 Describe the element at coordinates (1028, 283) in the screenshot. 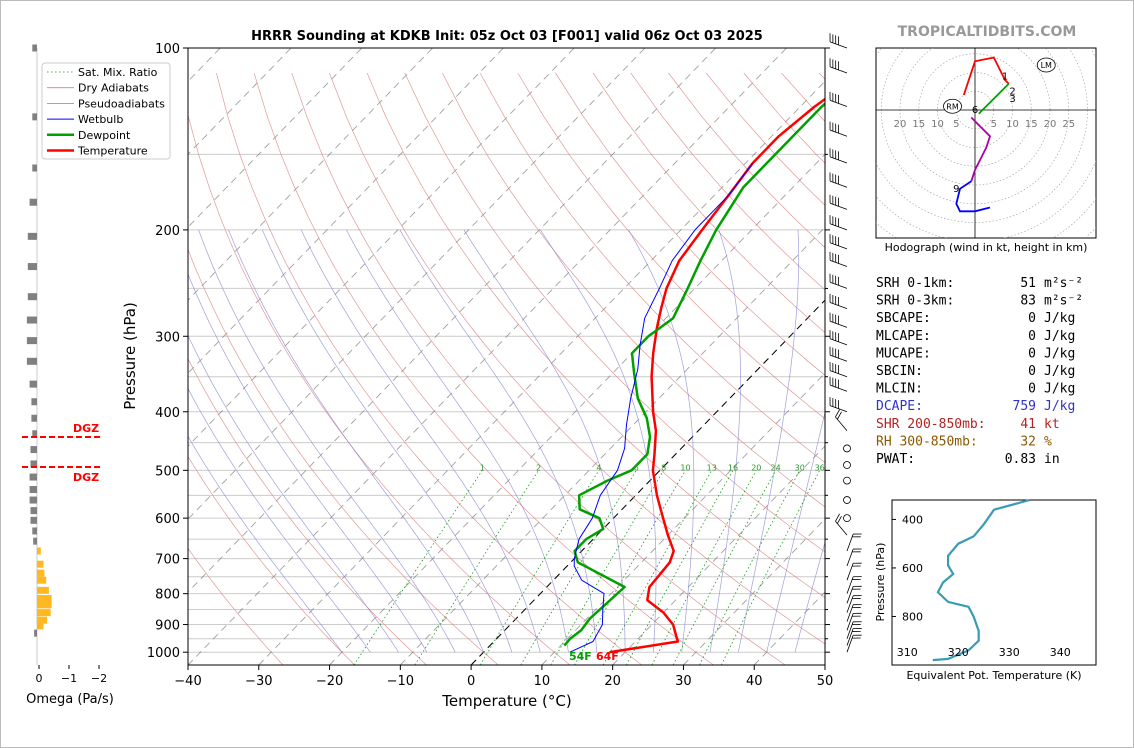

I see `stat-value: 51` at that location.